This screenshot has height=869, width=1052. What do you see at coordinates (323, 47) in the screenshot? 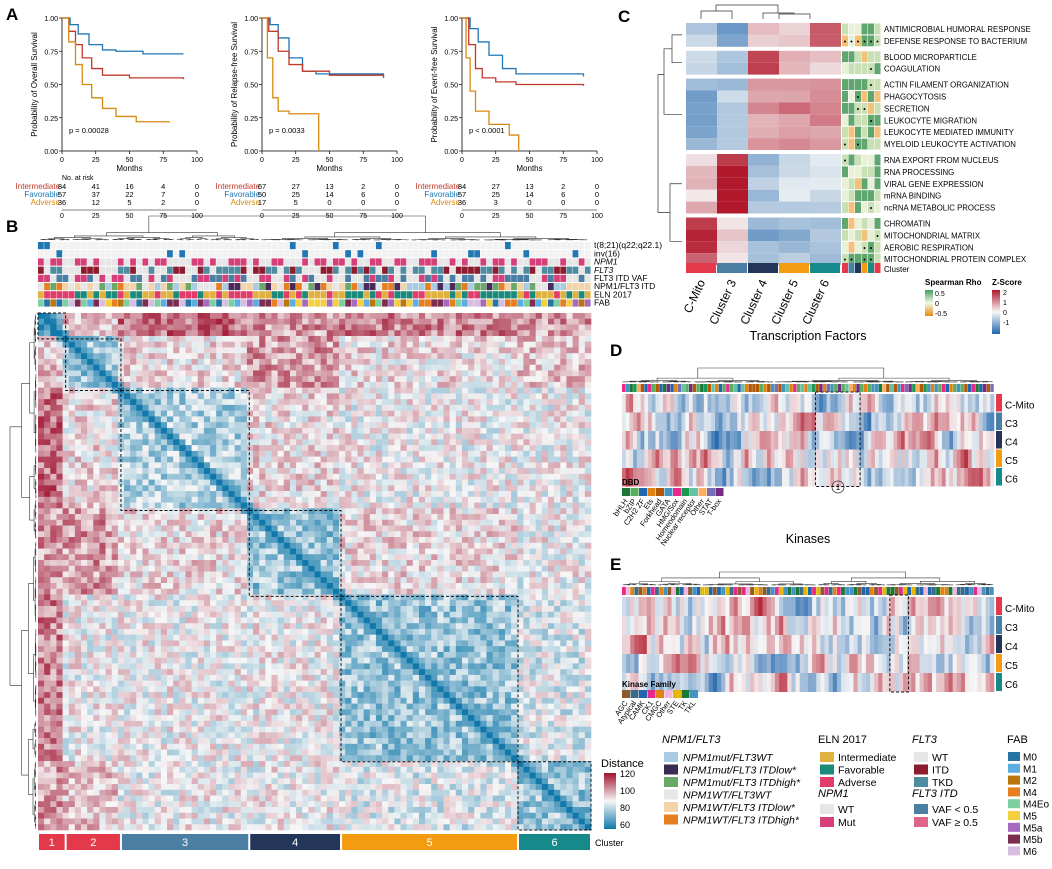
I see `curve-intermediate` at bounding box center [323, 47].